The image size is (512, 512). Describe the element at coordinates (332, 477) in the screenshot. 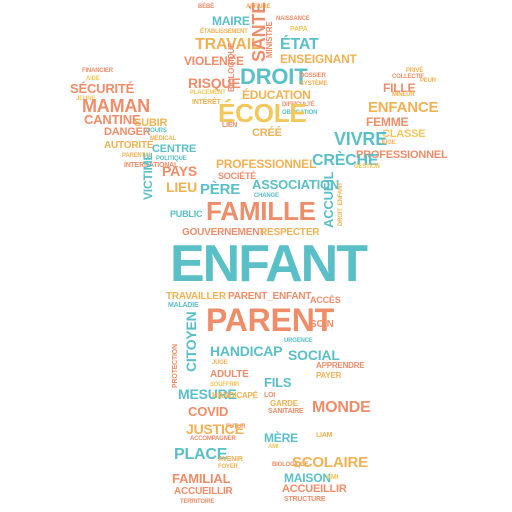

I see `word-ami: Ami` at that location.